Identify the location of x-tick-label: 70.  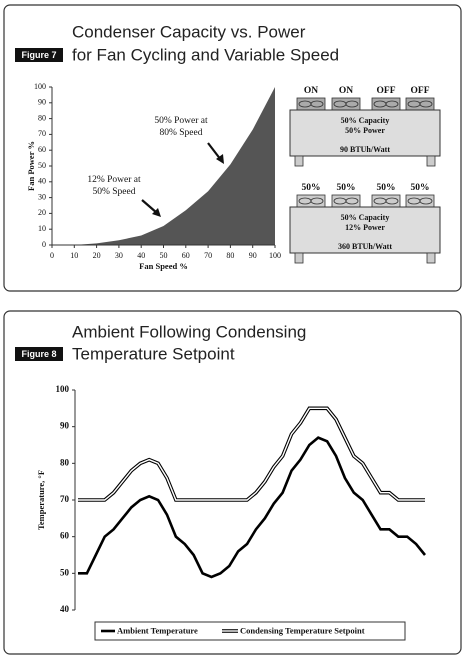
(208, 255).